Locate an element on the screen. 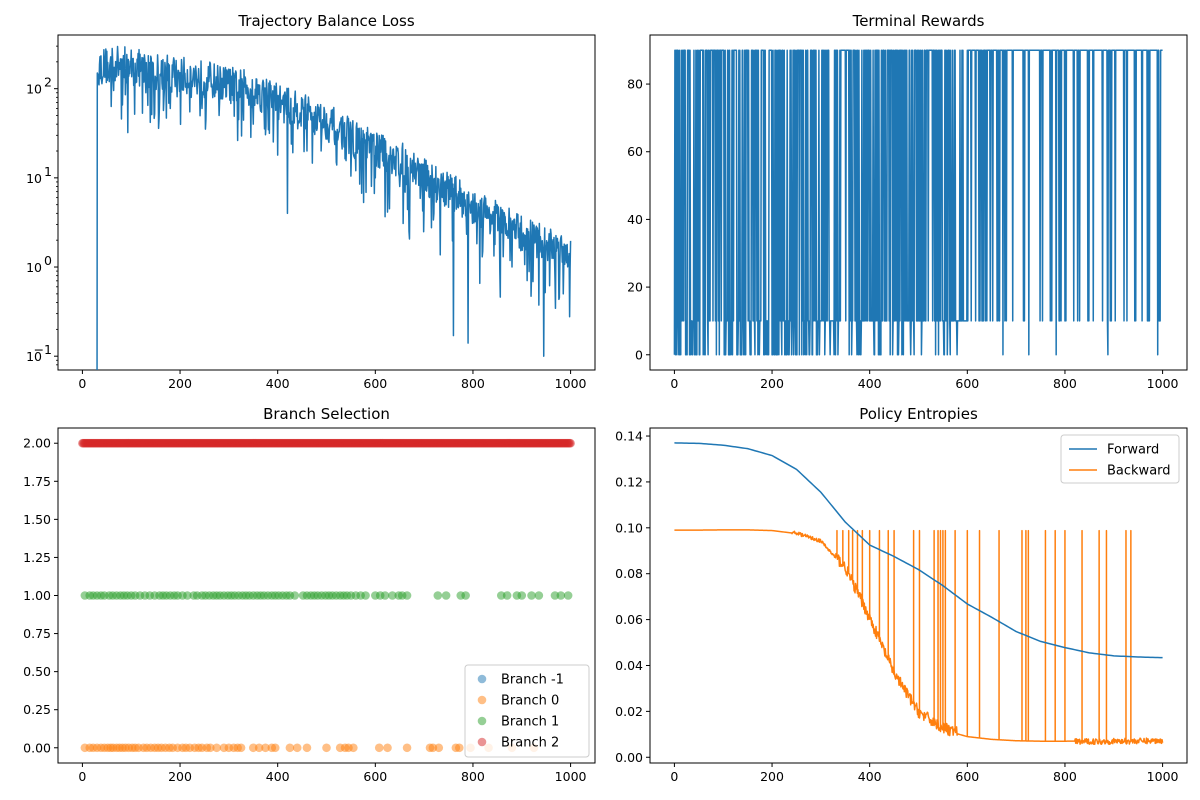  y-tick-label: 0.06 is located at coordinates (629, 619).